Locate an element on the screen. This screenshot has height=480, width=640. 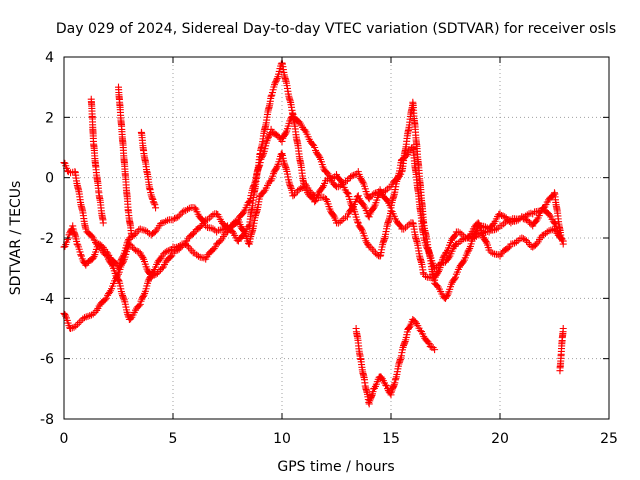
x-tick-label: 15 is located at coordinates (391, 439).